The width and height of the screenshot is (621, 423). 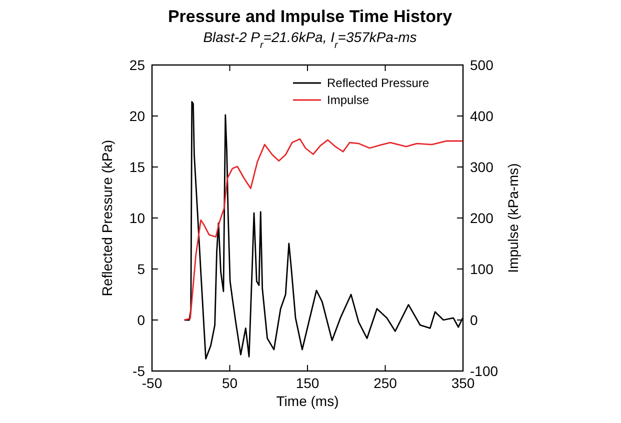 What do you see at coordinates (386, 383) in the screenshot?
I see `x-tick-label: 250` at bounding box center [386, 383].